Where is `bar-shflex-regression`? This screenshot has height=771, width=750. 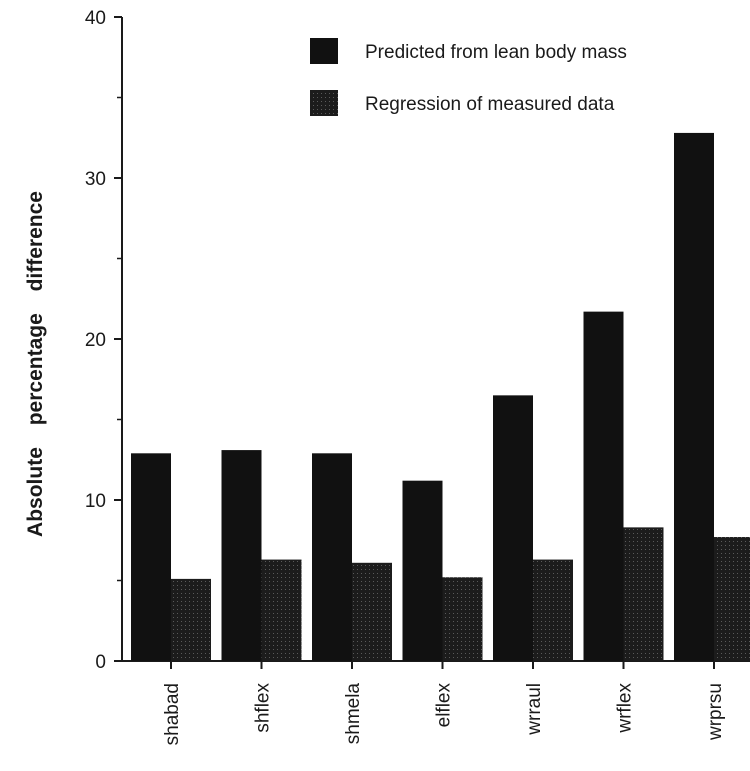
bar-shflex-regression is located at coordinates (281, 610).